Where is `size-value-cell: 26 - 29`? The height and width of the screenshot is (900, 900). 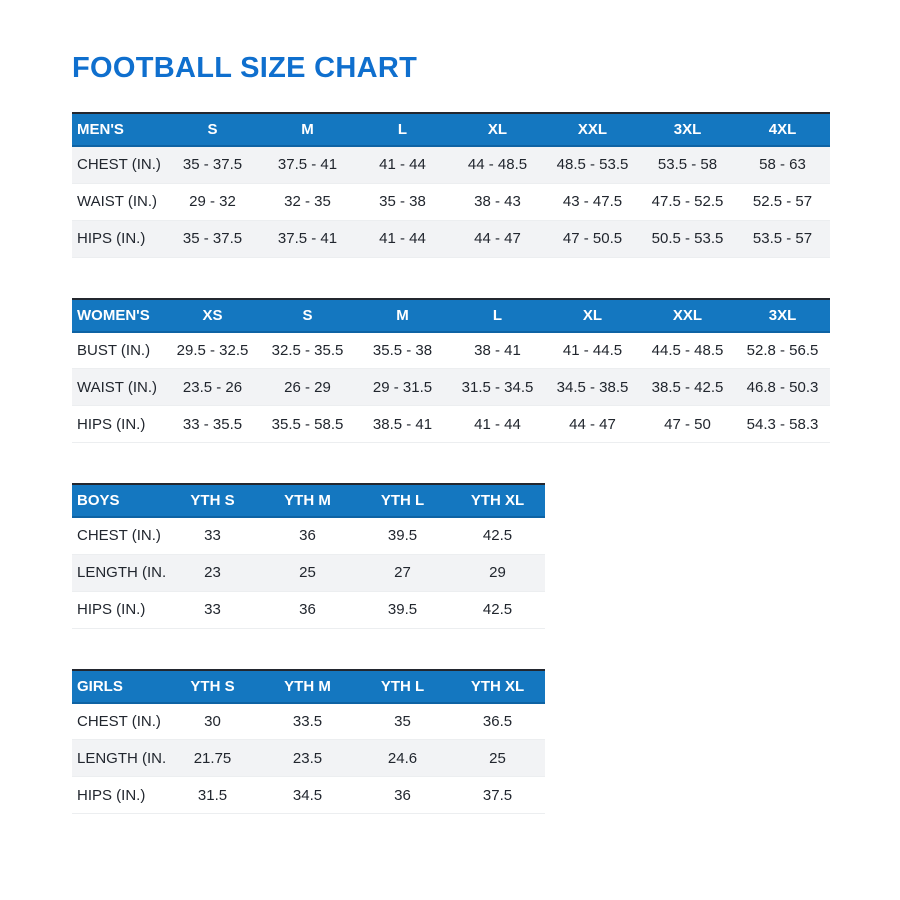
size-value-cell: 26 - 29 is located at coordinates (307, 387).